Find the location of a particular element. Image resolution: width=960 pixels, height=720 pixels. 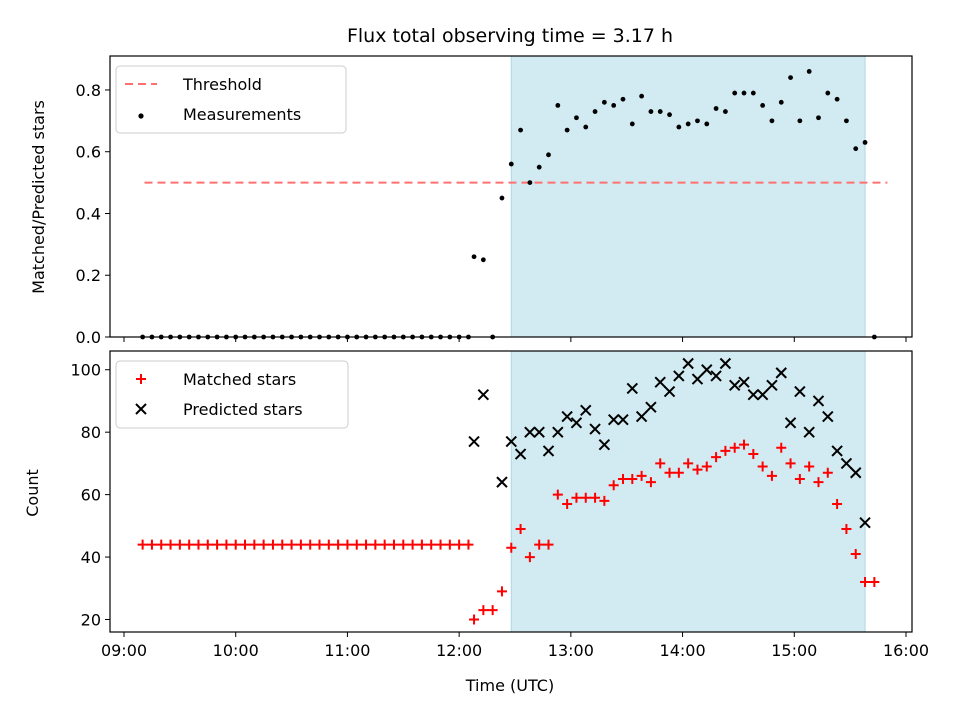

legend-predicted-swatch is located at coordinates (141, 409).